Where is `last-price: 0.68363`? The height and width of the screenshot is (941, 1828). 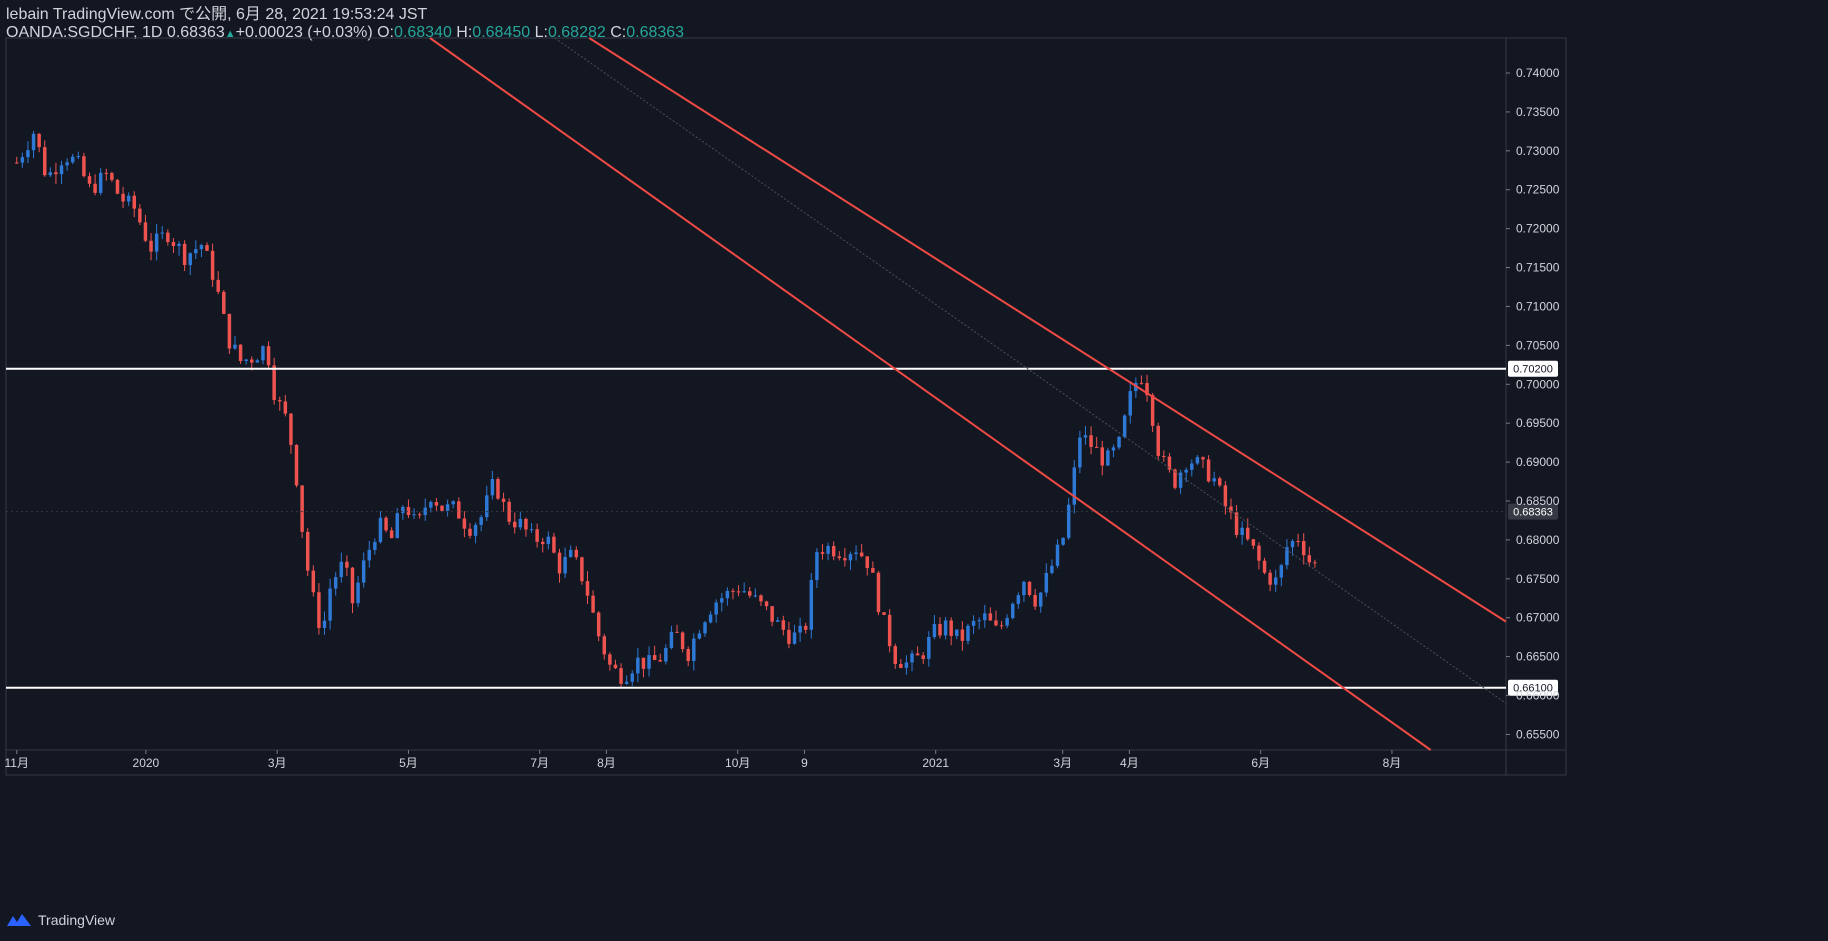
last-price: 0.68363 is located at coordinates (195, 32).